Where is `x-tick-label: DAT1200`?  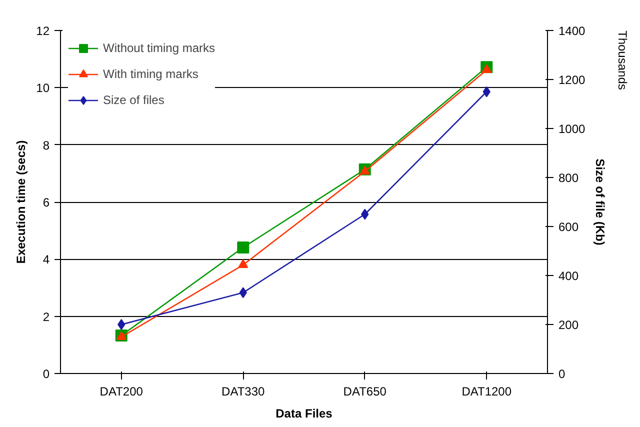 x-tick-label: DAT1200 is located at coordinates (487, 391).